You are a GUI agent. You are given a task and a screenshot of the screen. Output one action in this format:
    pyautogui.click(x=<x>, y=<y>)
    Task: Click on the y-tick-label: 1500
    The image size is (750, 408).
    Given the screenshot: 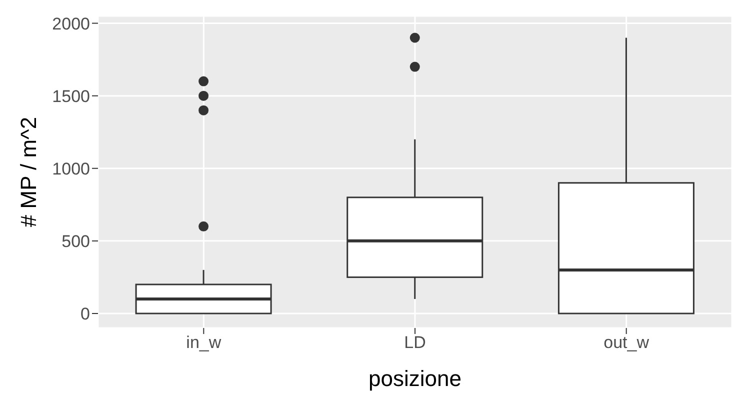 What is the action you would take?
    pyautogui.click(x=71, y=96)
    